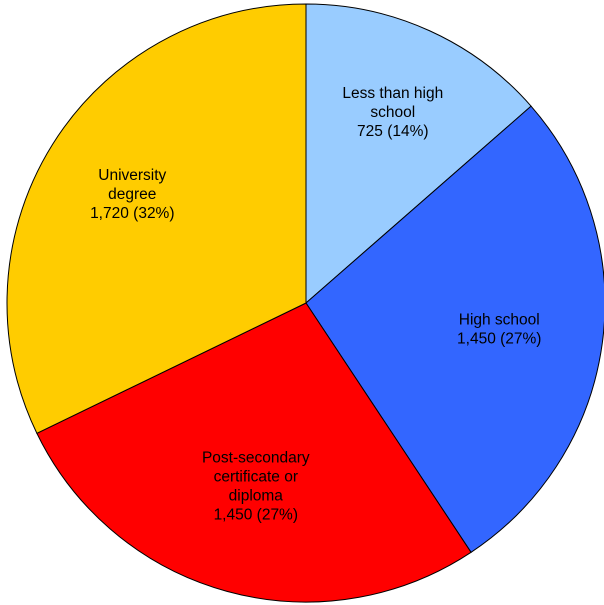 This screenshot has width=604, height=605. What do you see at coordinates (499, 319) in the screenshot?
I see `slice-category-label: High school` at bounding box center [499, 319].